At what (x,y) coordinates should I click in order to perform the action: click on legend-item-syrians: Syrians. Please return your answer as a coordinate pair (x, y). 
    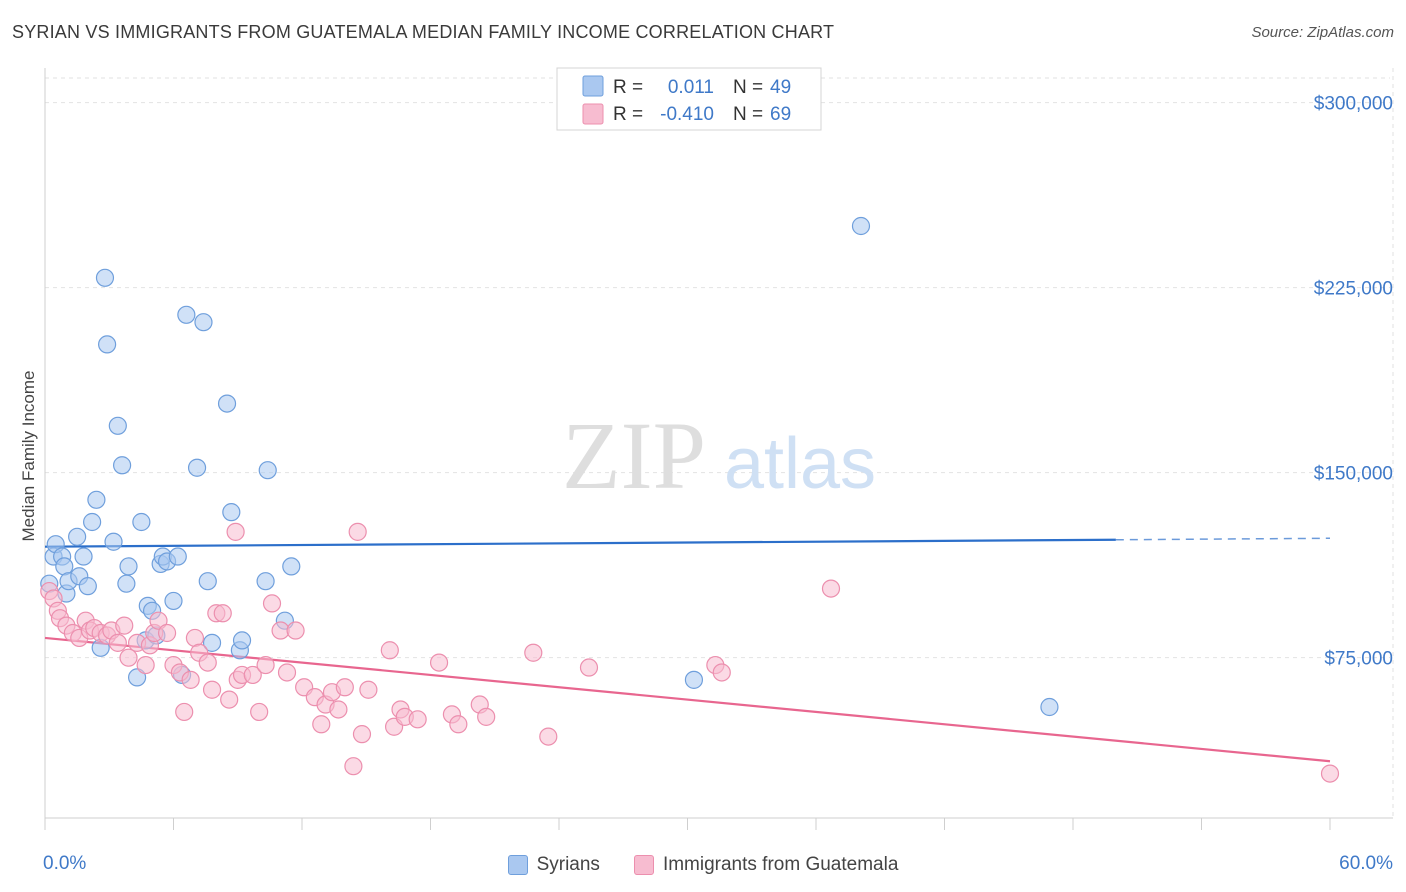
    Looking at the image, I should click on (553, 865).